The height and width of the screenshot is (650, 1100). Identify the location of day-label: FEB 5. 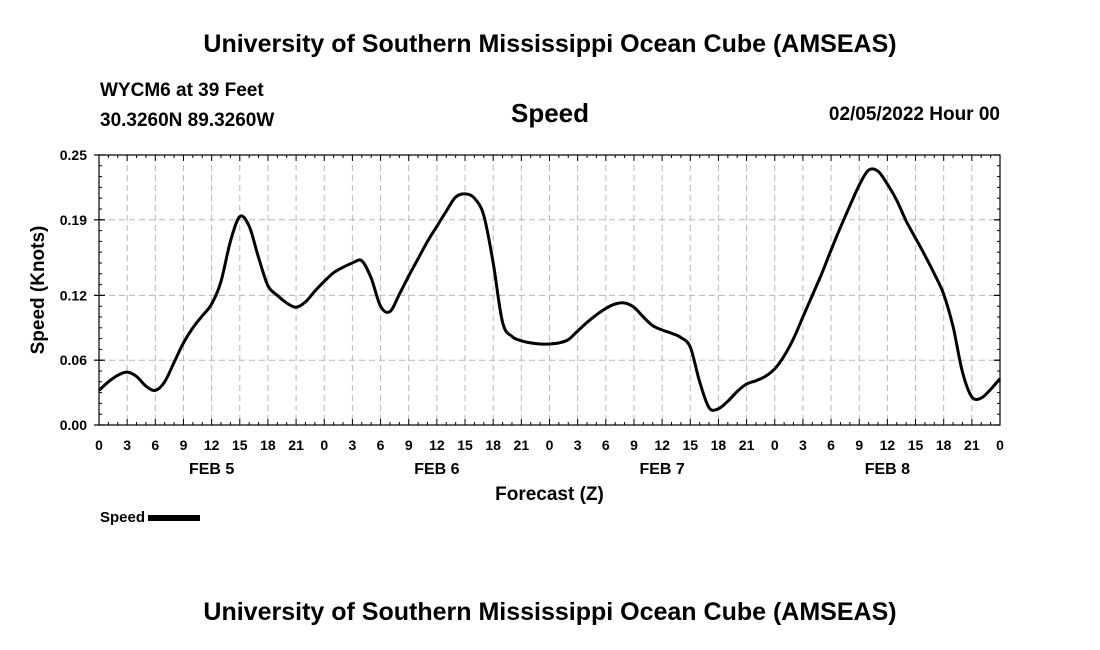
(211, 469).